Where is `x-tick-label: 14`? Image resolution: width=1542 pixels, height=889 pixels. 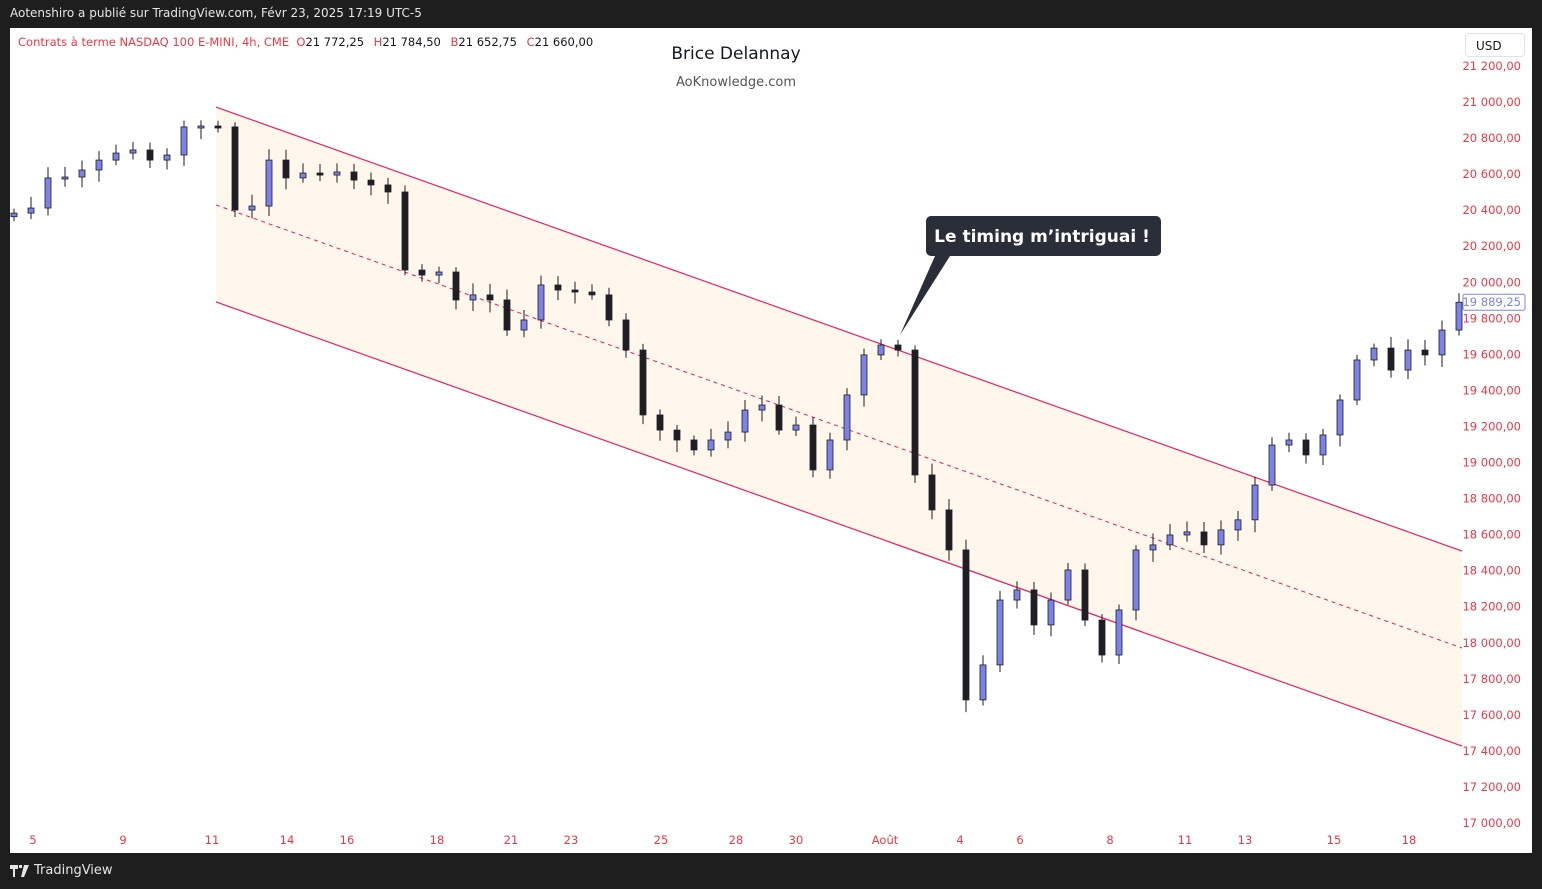 x-tick-label: 14 is located at coordinates (287, 840).